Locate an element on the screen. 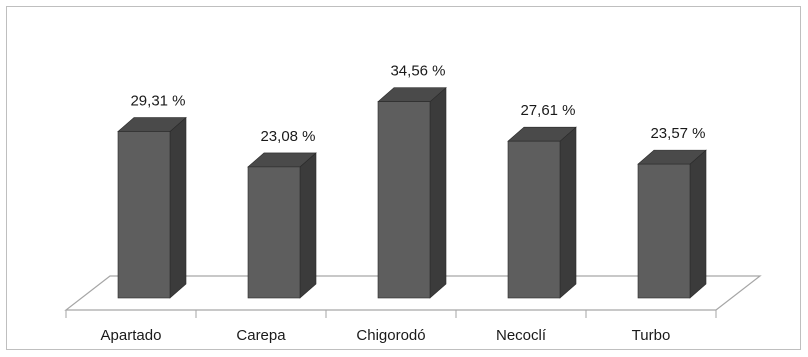 Image resolution: width=808 pixels, height=357 pixels. category-label: Necoclí is located at coordinates (521, 335).